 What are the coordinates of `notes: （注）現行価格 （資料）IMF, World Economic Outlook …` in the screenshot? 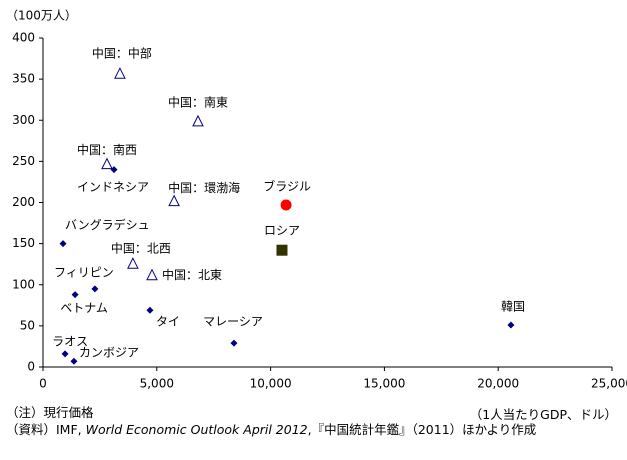 It's located at (315, 421).